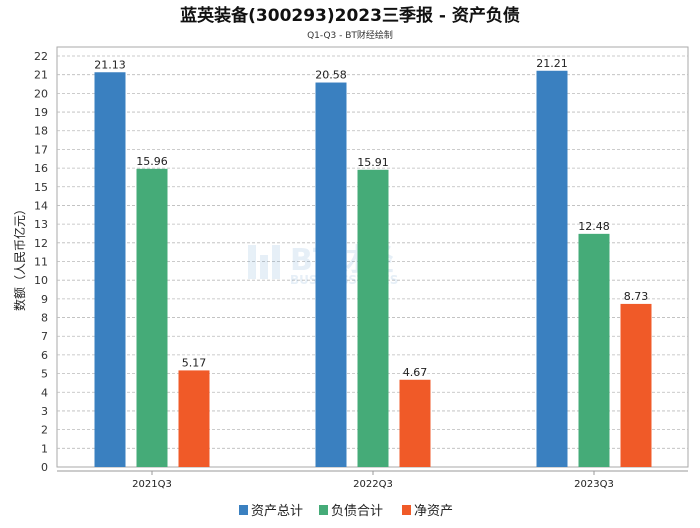  What do you see at coordinates (152, 161) in the screenshot?
I see `data-label: 15.96` at bounding box center [152, 161].